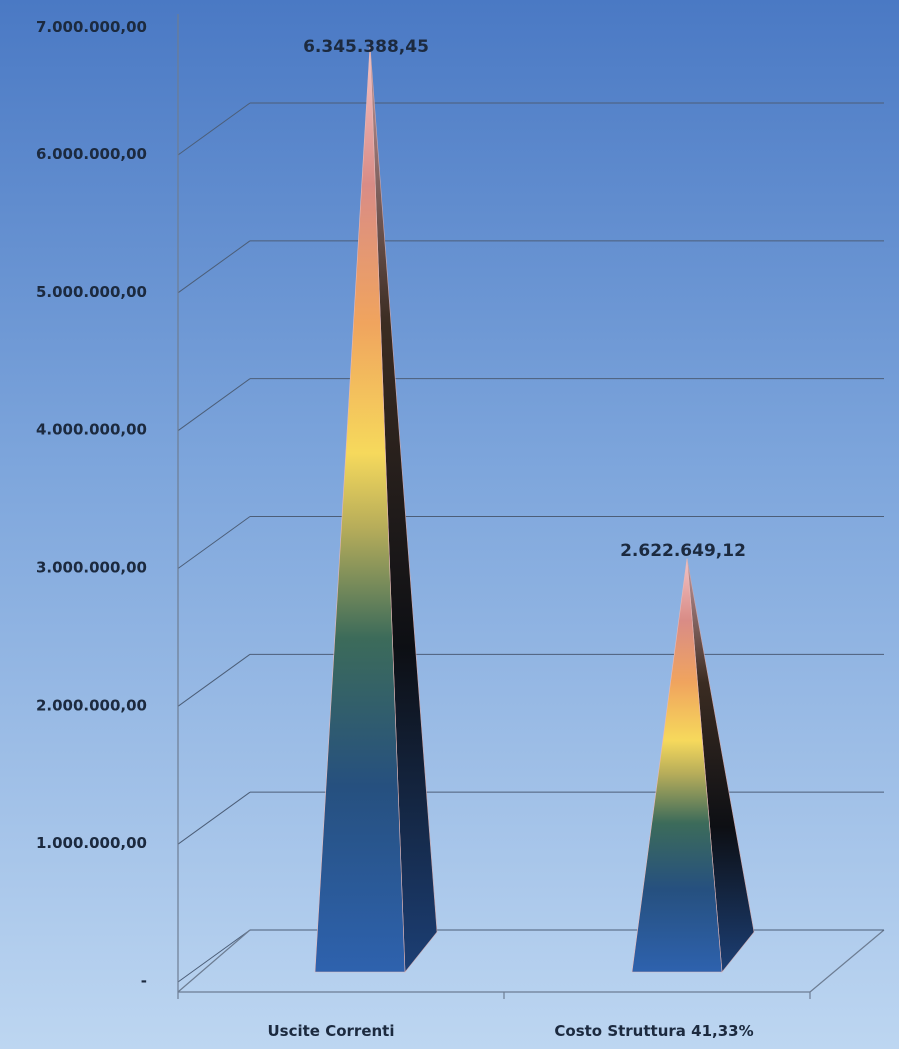 Image resolution: width=899 pixels, height=1049 pixels. What do you see at coordinates (91, 27) in the screenshot?
I see `y-tick-label: 7.000.000,00` at bounding box center [91, 27].